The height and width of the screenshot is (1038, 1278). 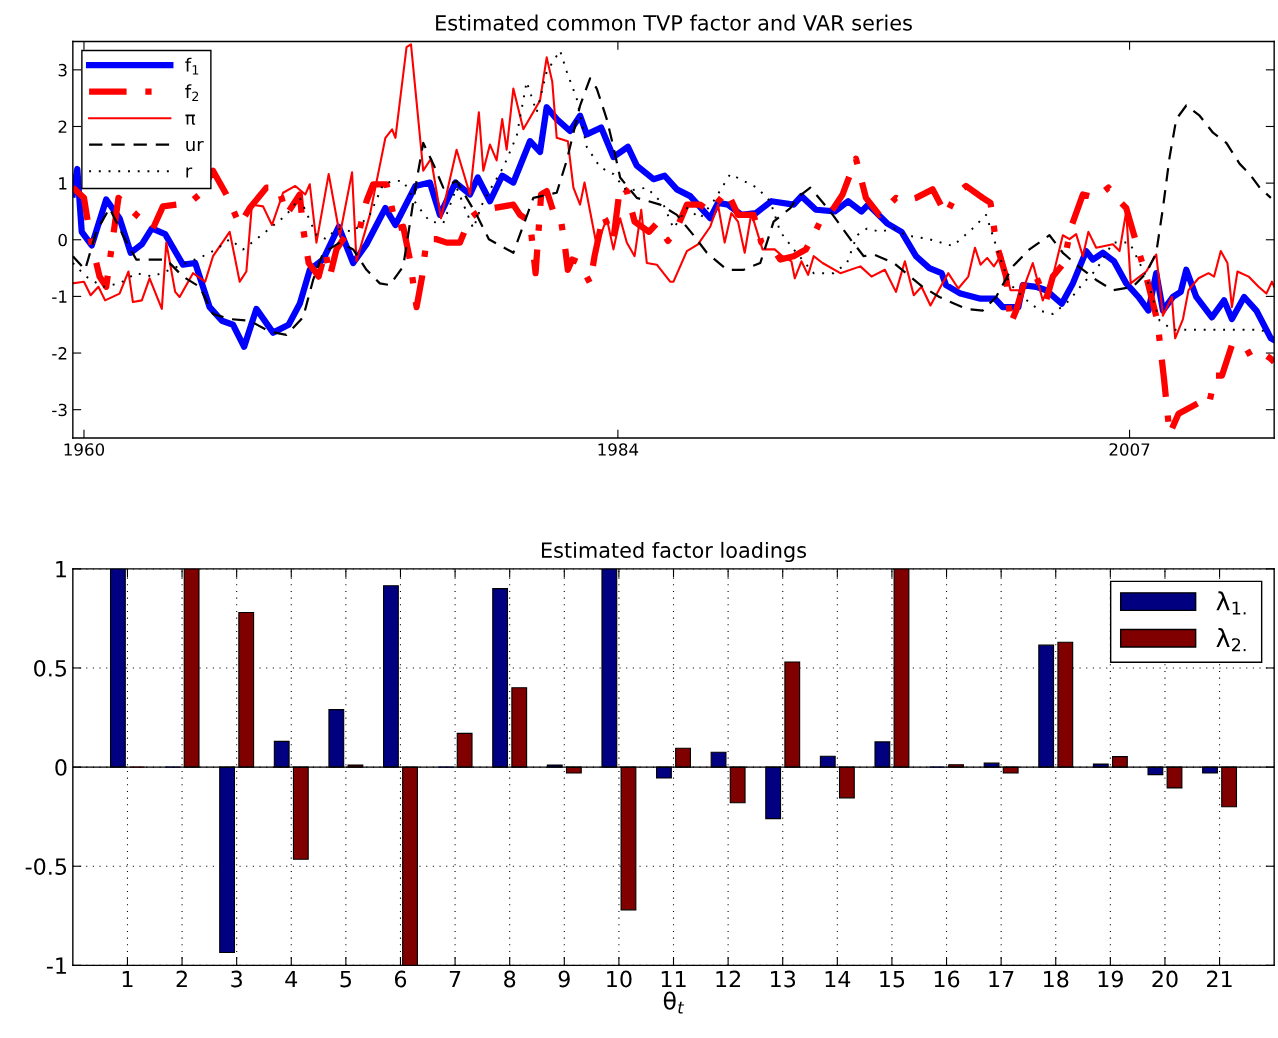 I want to click on y-tick-label: -2, so click(x=59, y=353).